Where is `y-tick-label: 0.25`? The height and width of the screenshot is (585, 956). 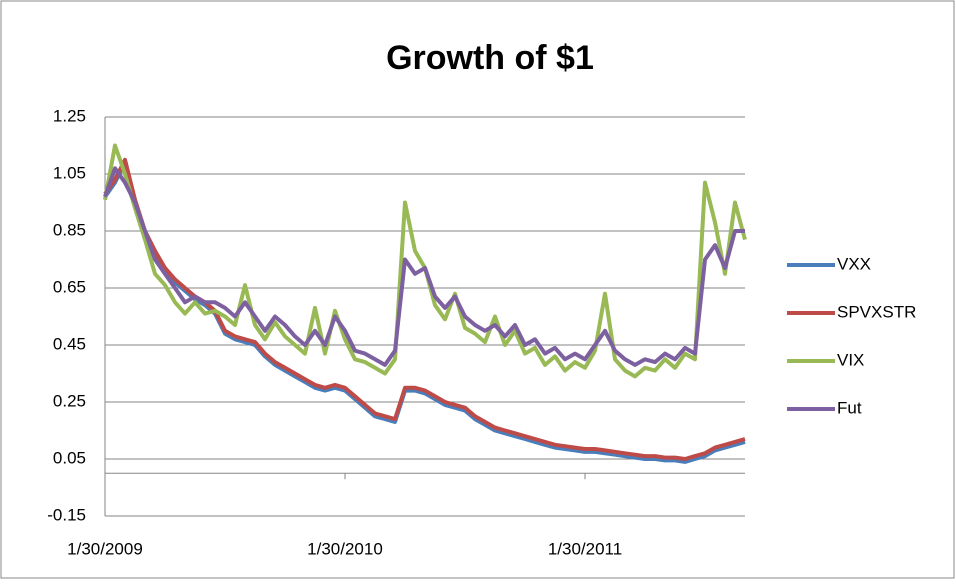
y-tick-label: 0.25 is located at coordinates (69, 400).